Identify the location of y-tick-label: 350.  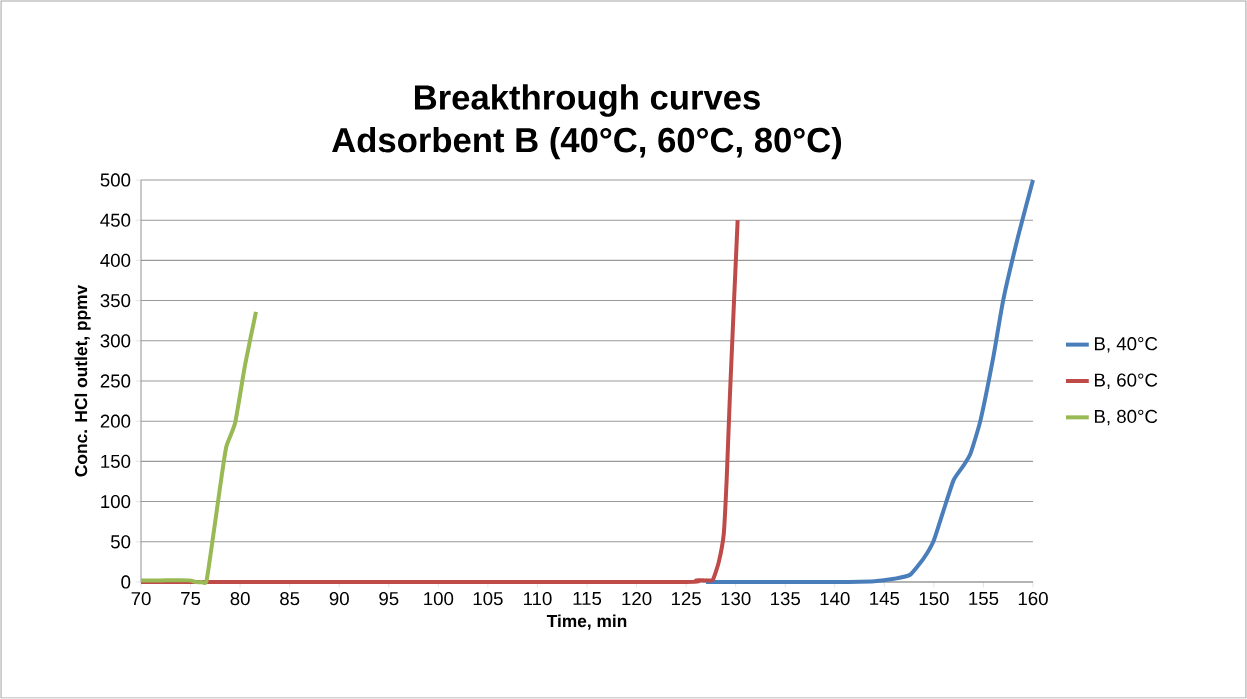
(115, 300).